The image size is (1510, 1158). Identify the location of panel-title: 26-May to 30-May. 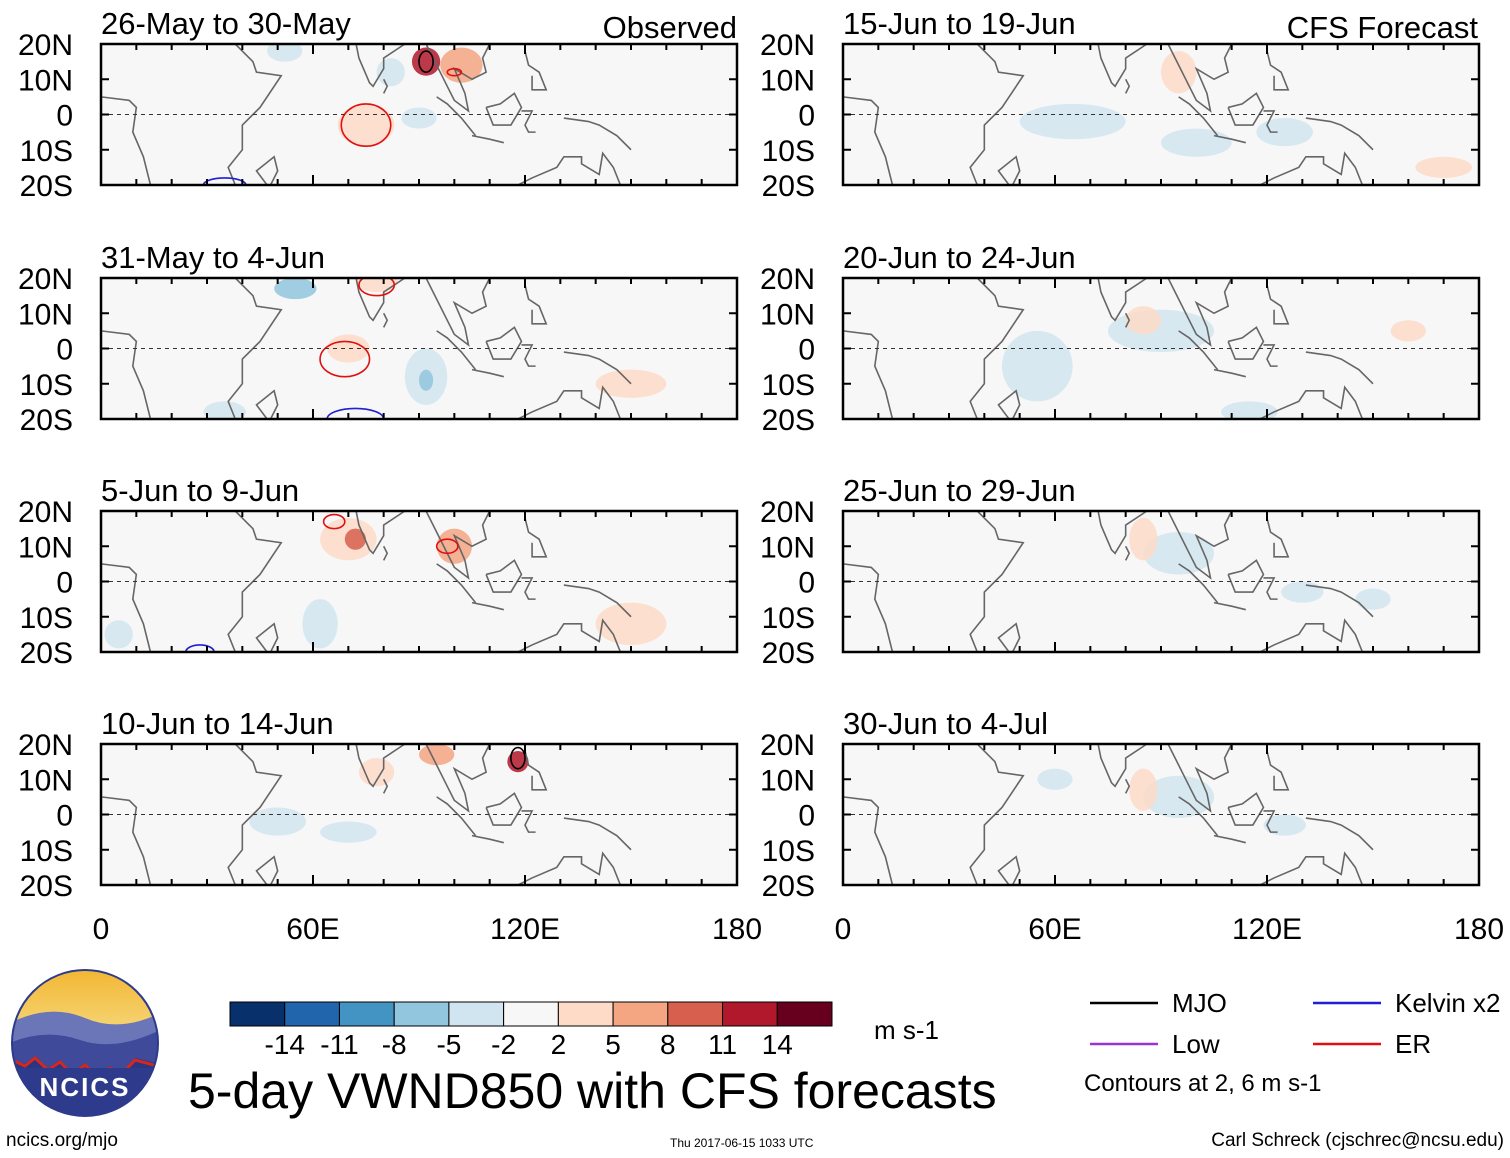
(226, 23).